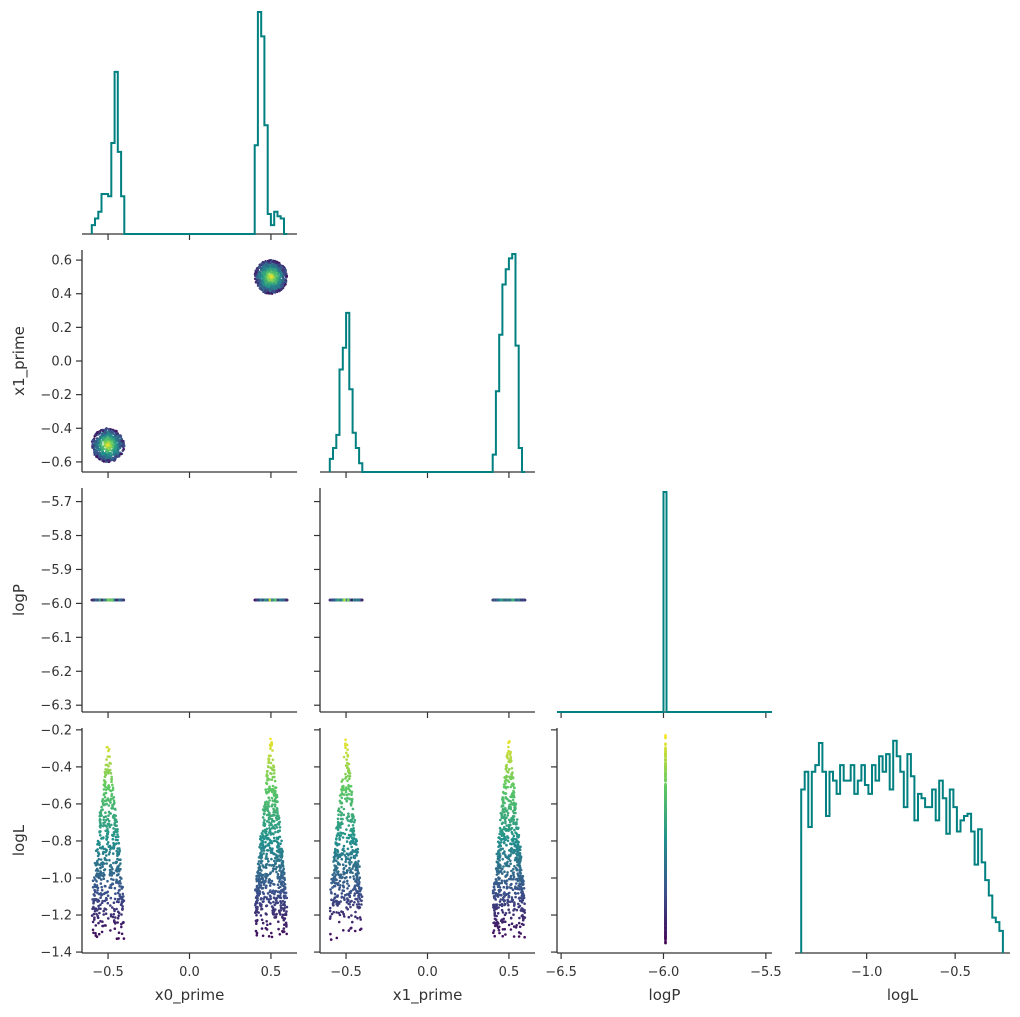 The image size is (1020, 1017). What do you see at coordinates (56, 638) in the screenshot?
I see `y-tick-label: −6.1` at bounding box center [56, 638].